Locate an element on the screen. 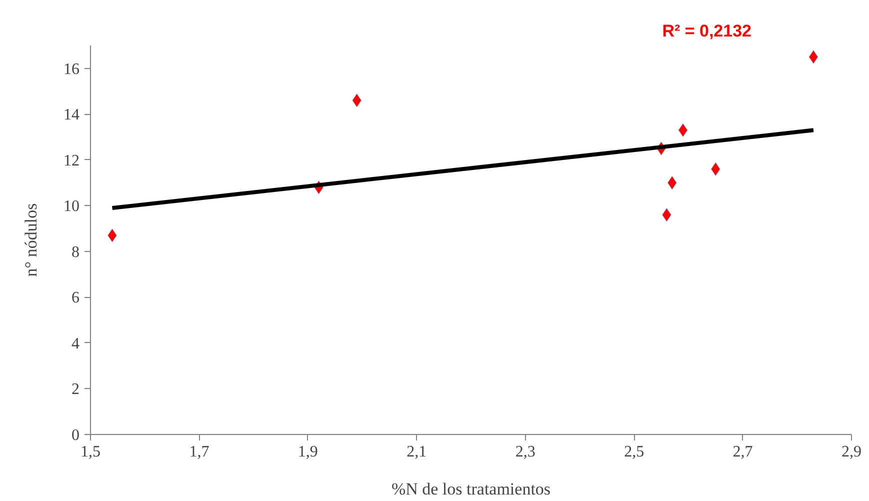  x-tick-label: 1,7 is located at coordinates (199, 452).